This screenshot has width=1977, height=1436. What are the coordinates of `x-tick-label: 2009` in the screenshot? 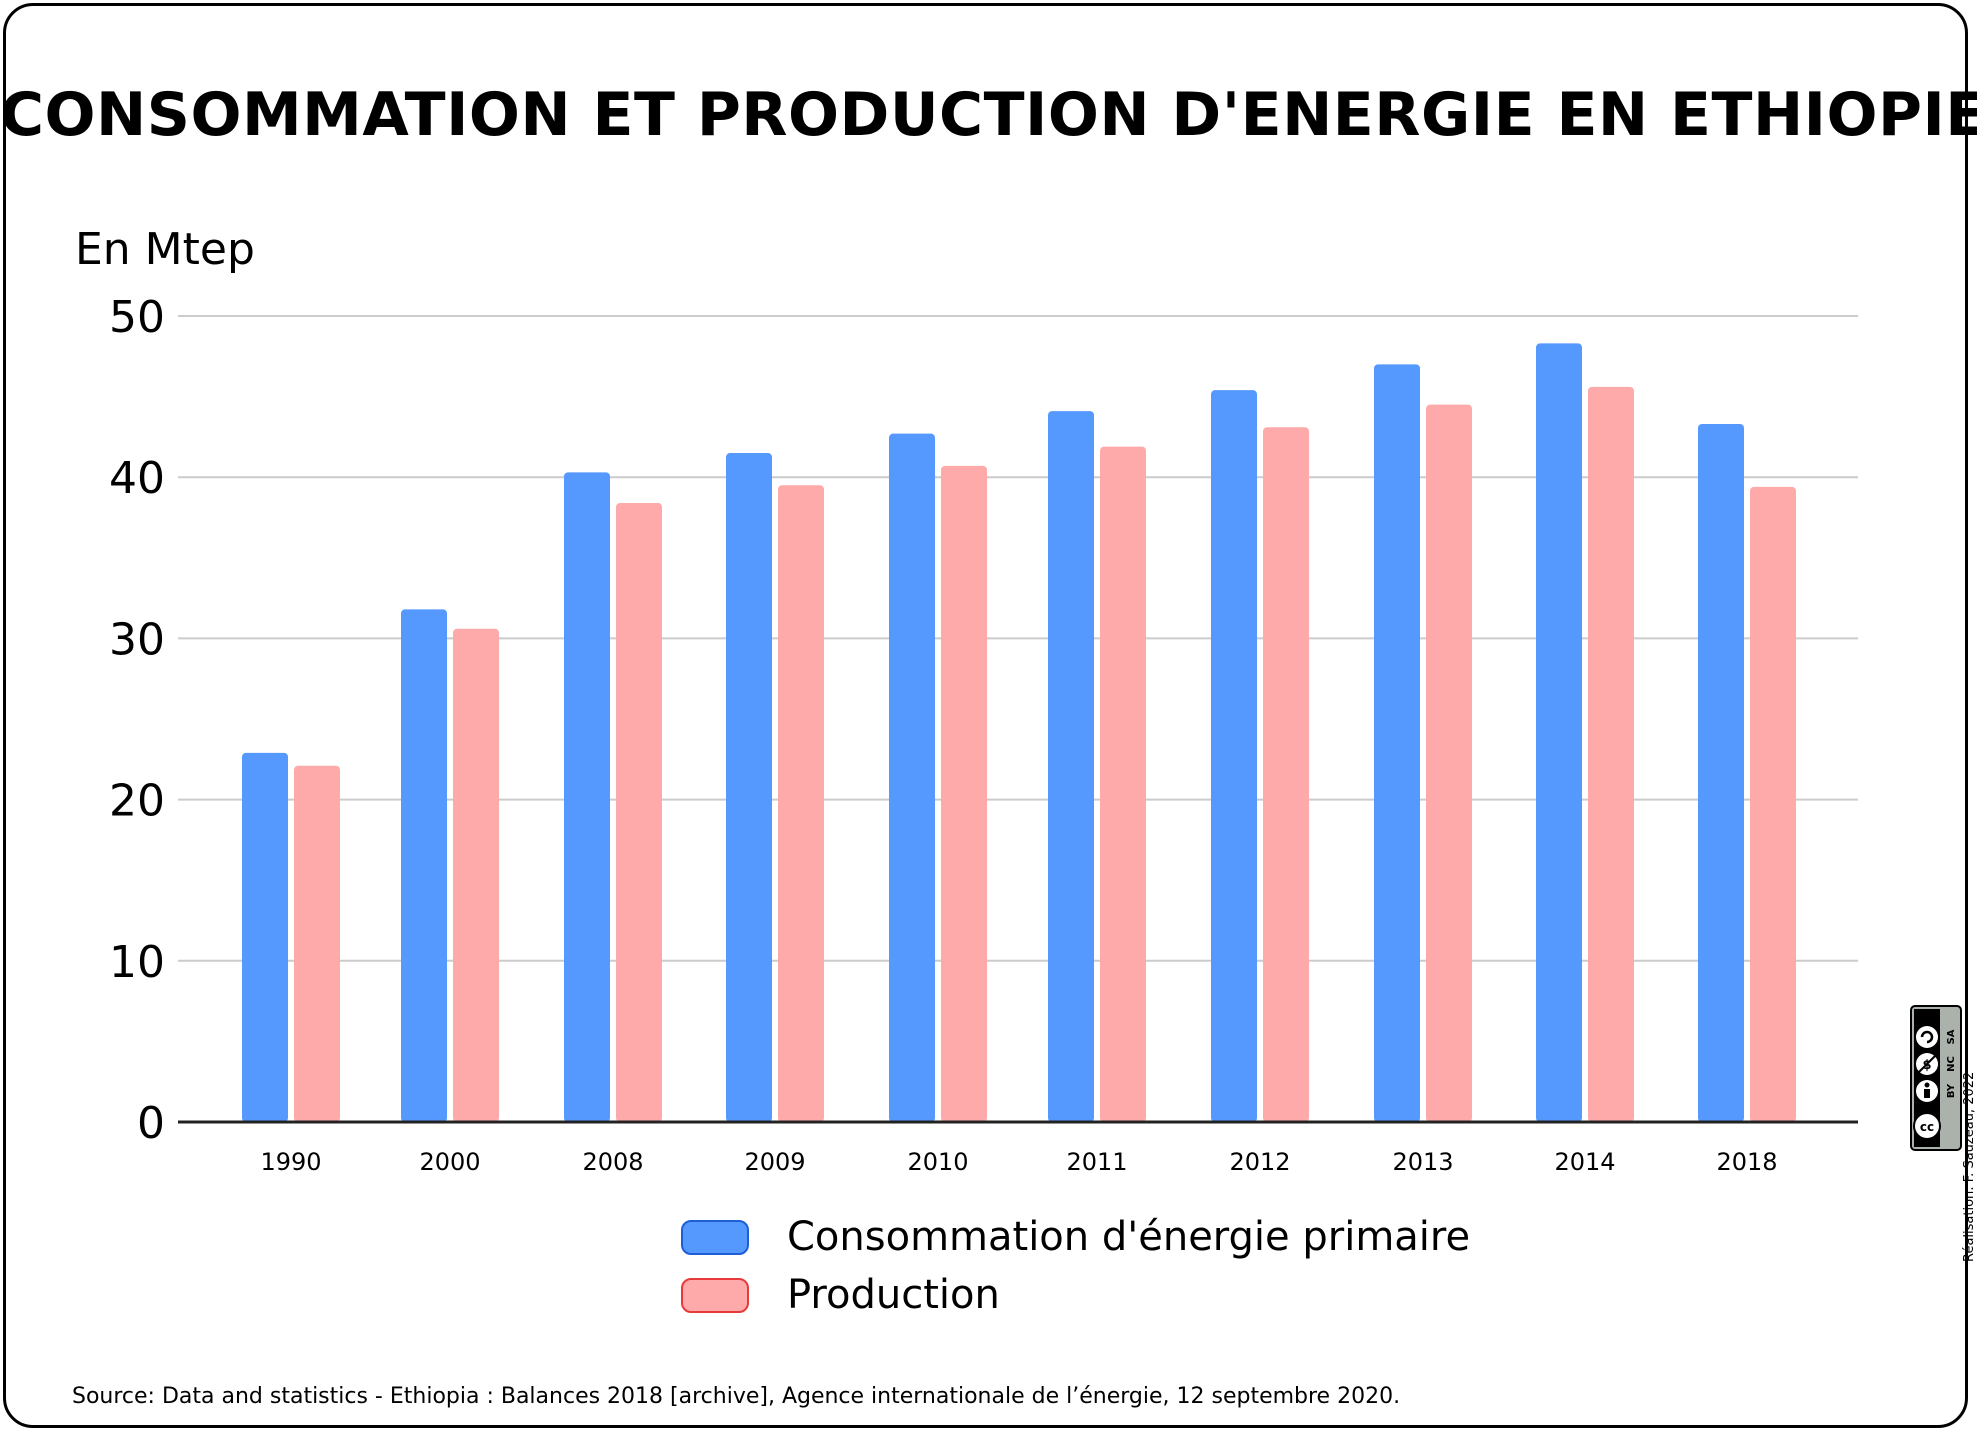 It's located at (774, 1162).